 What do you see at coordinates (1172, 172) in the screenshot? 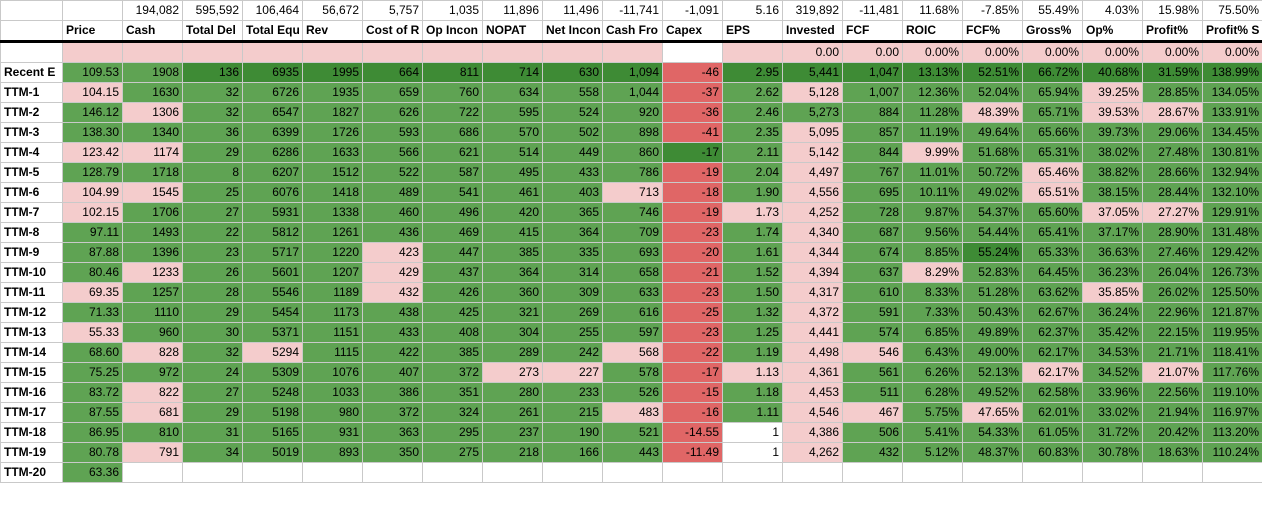
I see `data-cell: 28.66%` at bounding box center [1172, 172].